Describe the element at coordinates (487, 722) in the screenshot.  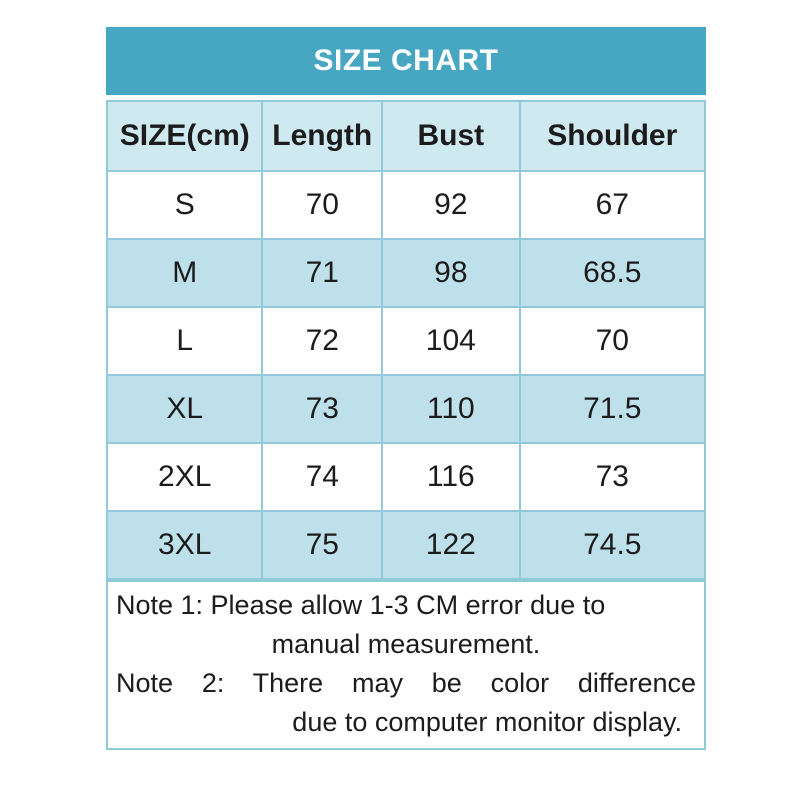
I see `note-2-line-2: due to computer monitor display.` at that location.